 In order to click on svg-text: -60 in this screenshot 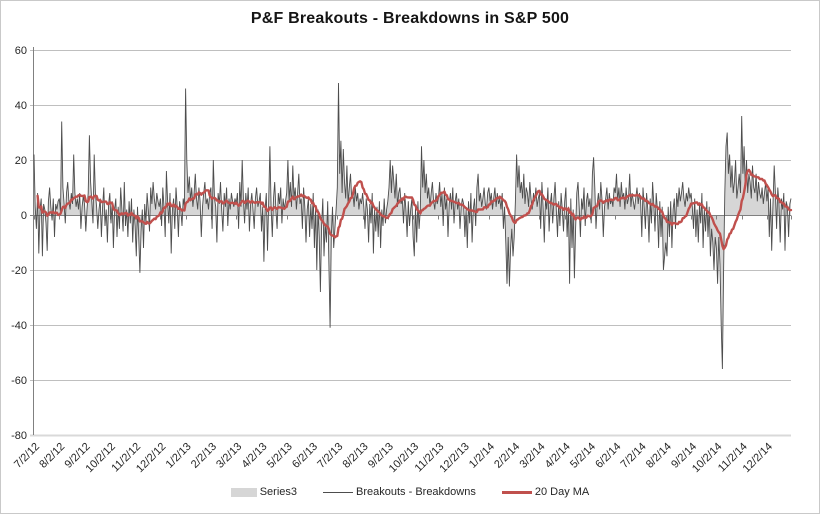, I will do `click(19, 381)`.